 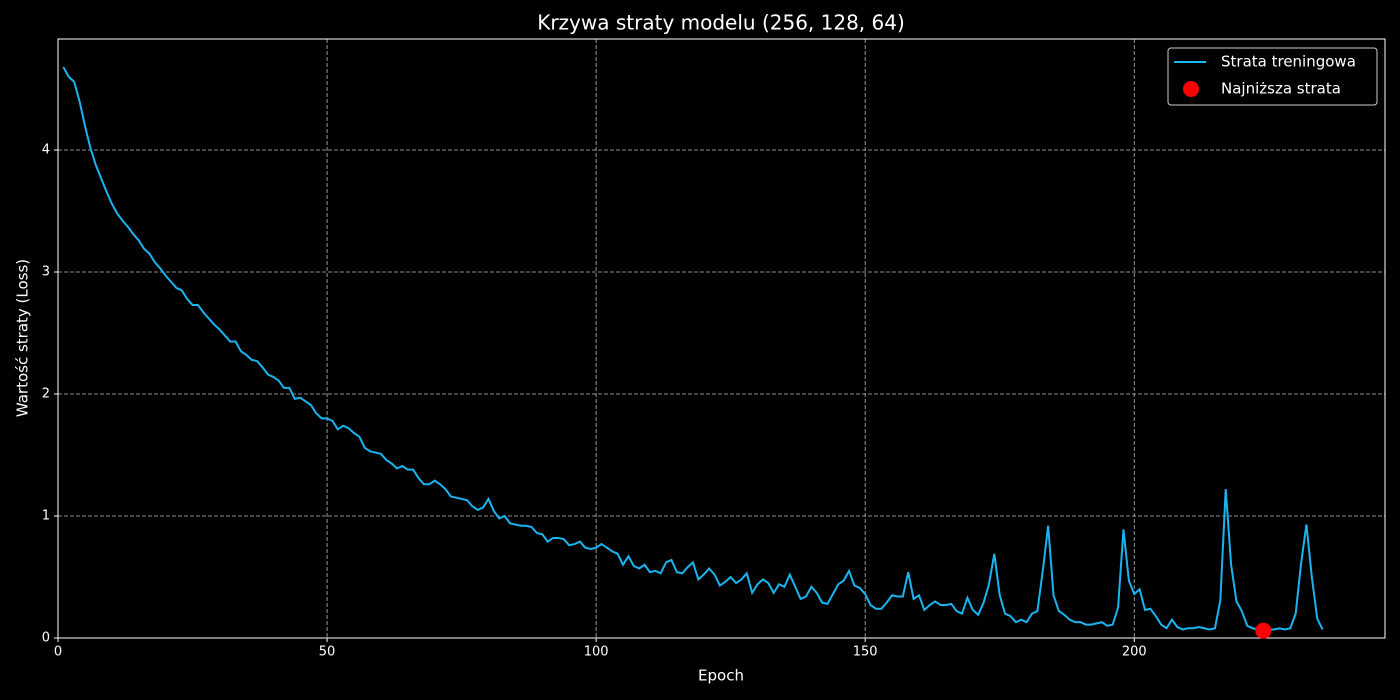 What do you see at coordinates (721, 23) in the screenshot?
I see `chart-title: Krzywa straty modelu (256, 128, 64)` at bounding box center [721, 23].